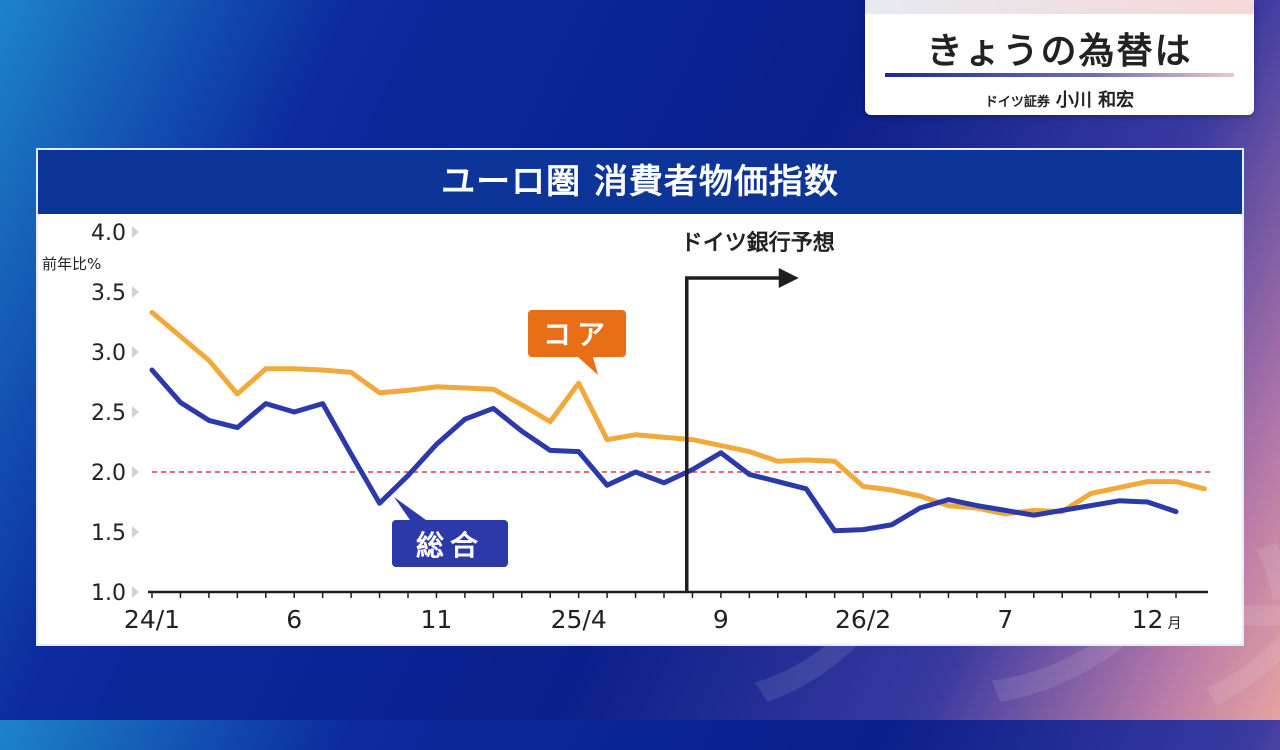 The width and height of the screenshot is (1280, 750). What do you see at coordinates (1175, 624) in the screenshot?
I see `x-unit-label: 月` at bounding box center [1175, 624].